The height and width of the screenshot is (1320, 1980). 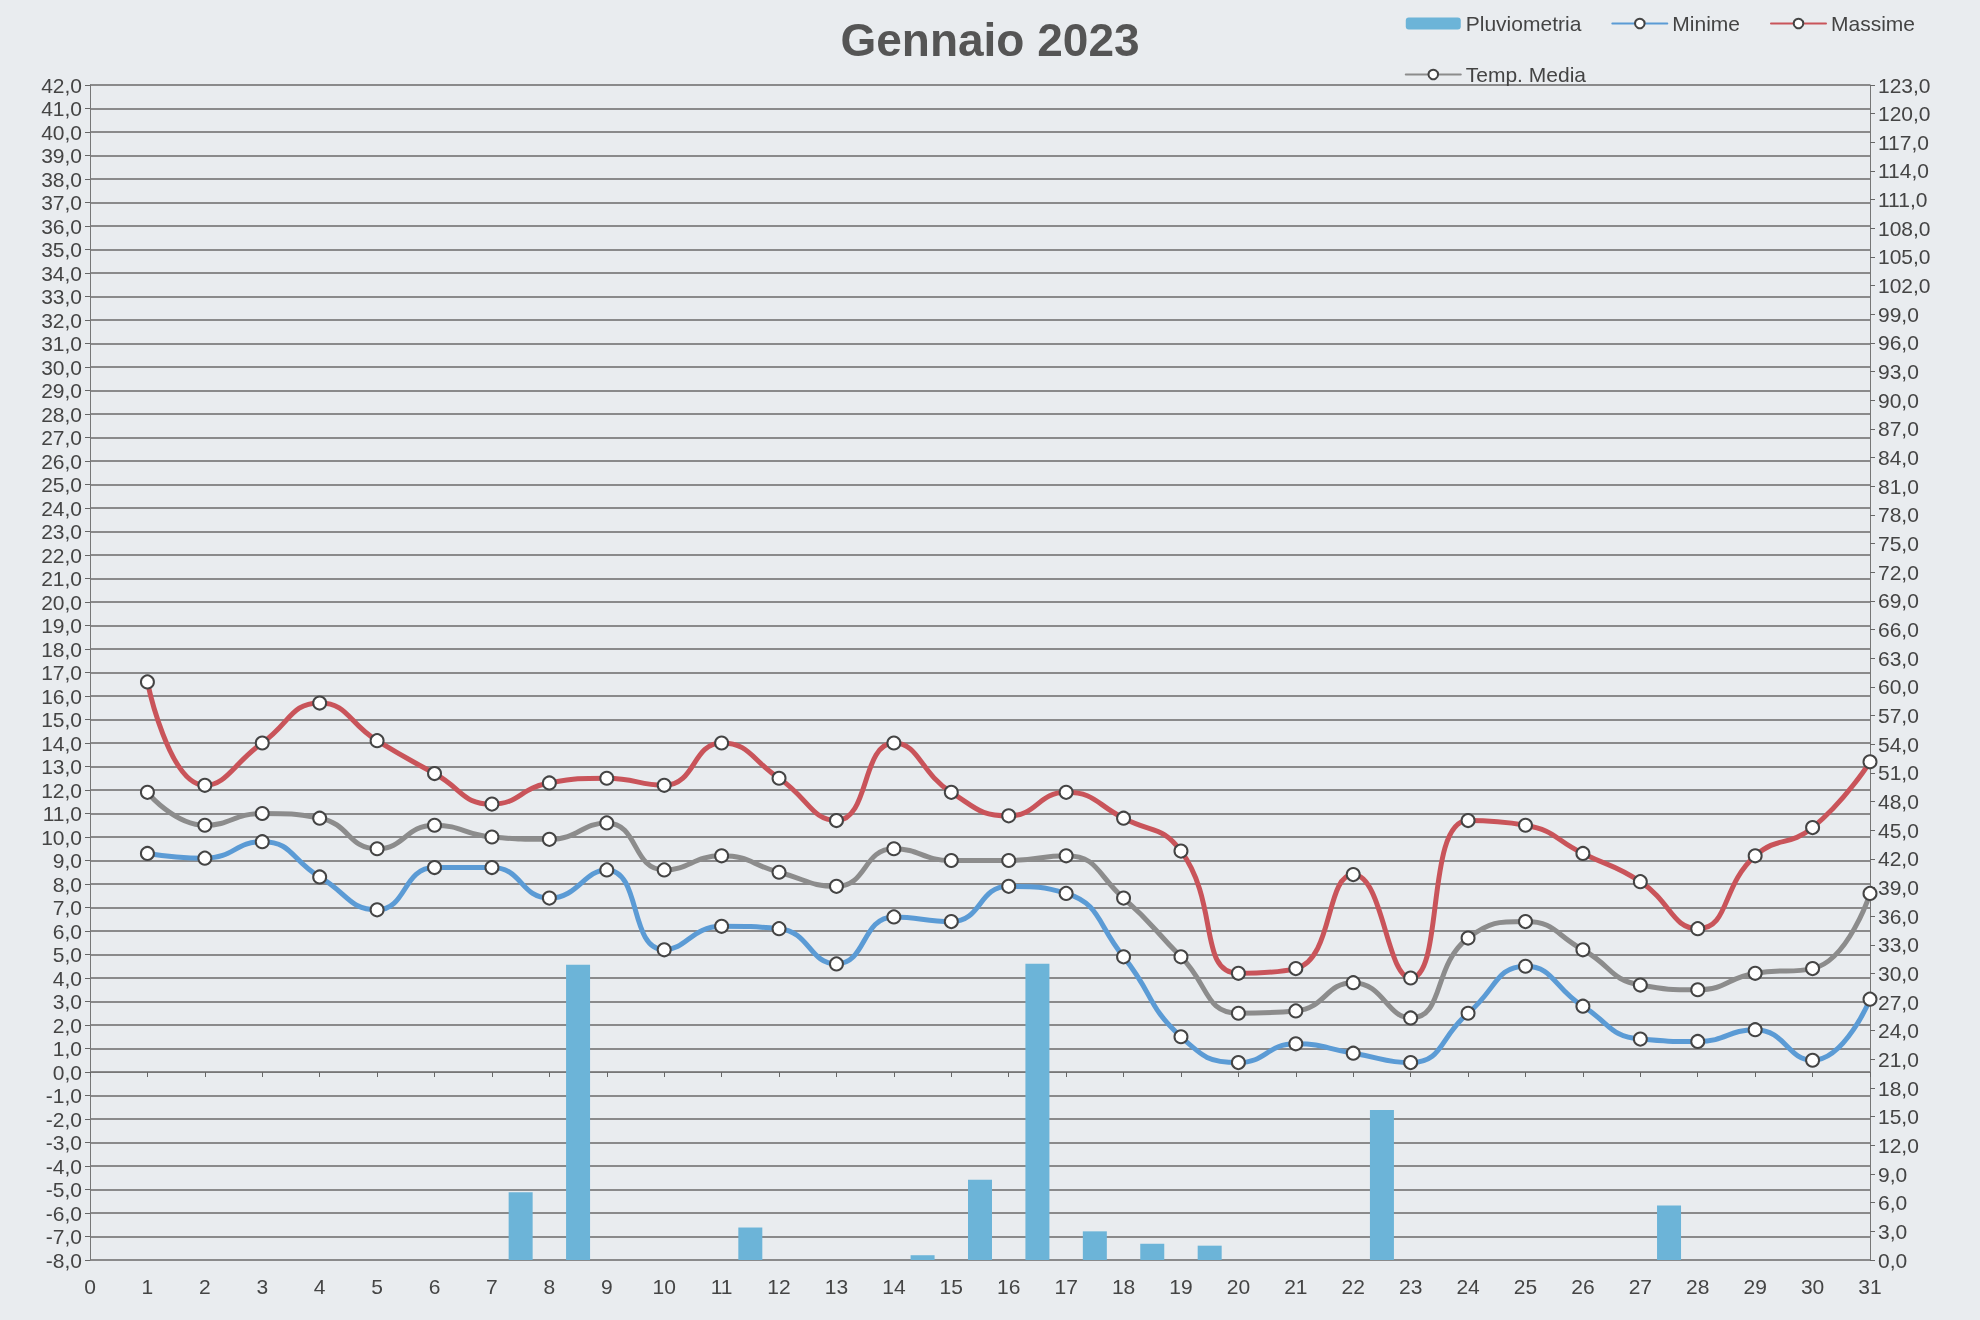 I want to click on y-tick-label: 13,0, so click(x=61, y=766).